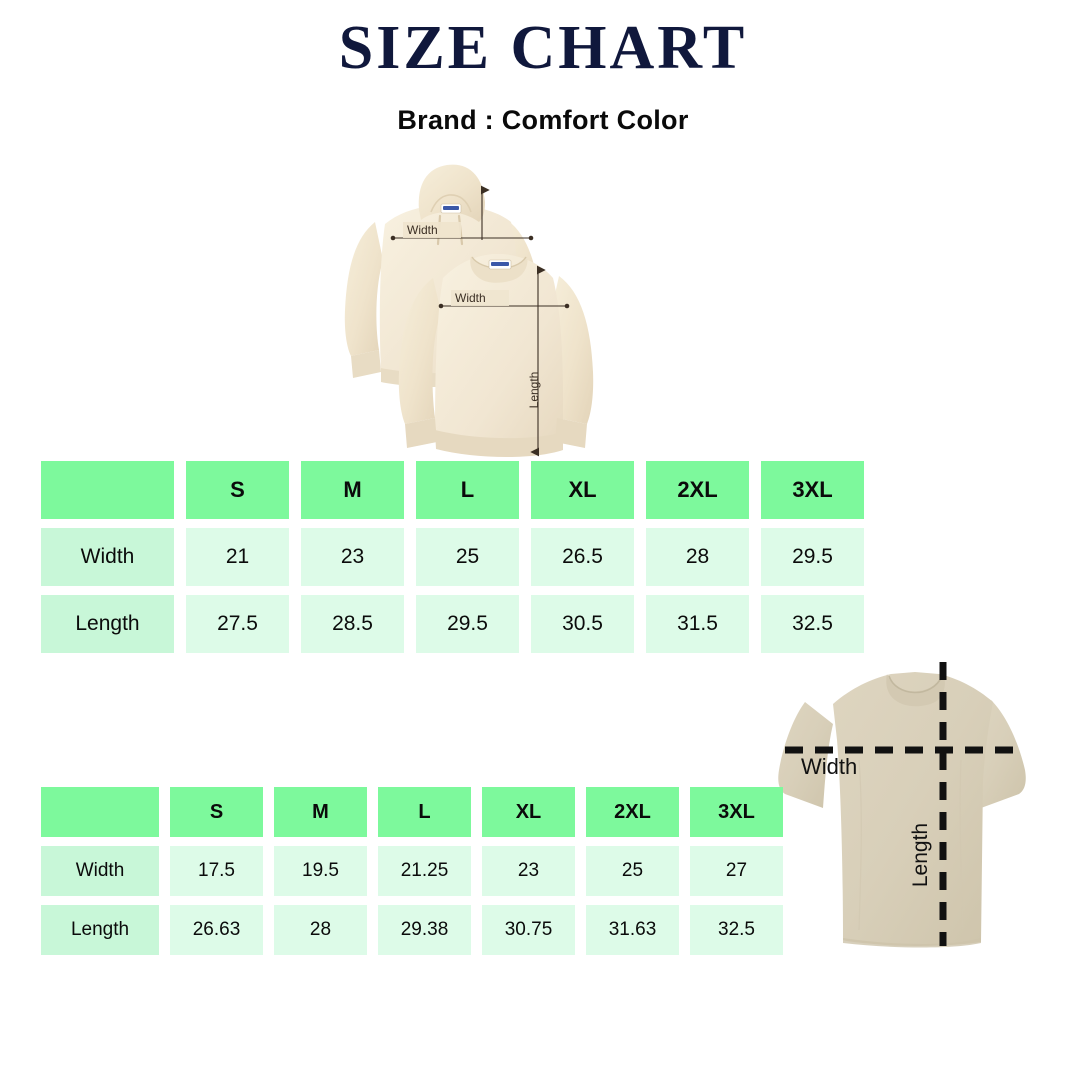  I want to click on table2-width-2xl: 25, so click(632, 871).